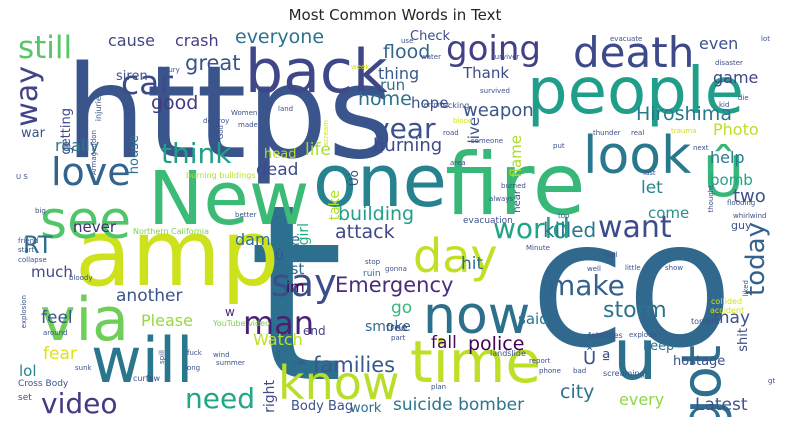 Image resolution: width=790 pixels, height=425 pixels. I want to click on cloud-word: Latest, so click(721, 405).